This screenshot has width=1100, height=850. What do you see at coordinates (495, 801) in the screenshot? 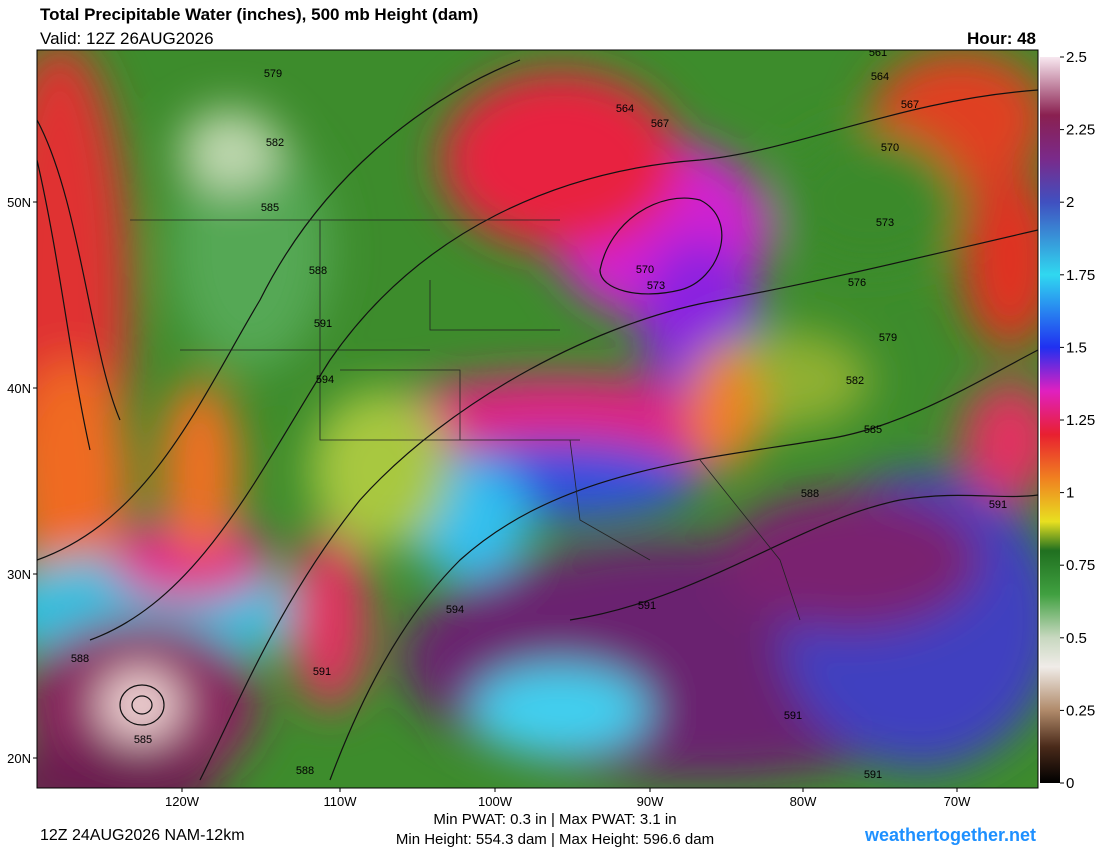
I see `lon-label: 100W` at bounding box center [495, 801].